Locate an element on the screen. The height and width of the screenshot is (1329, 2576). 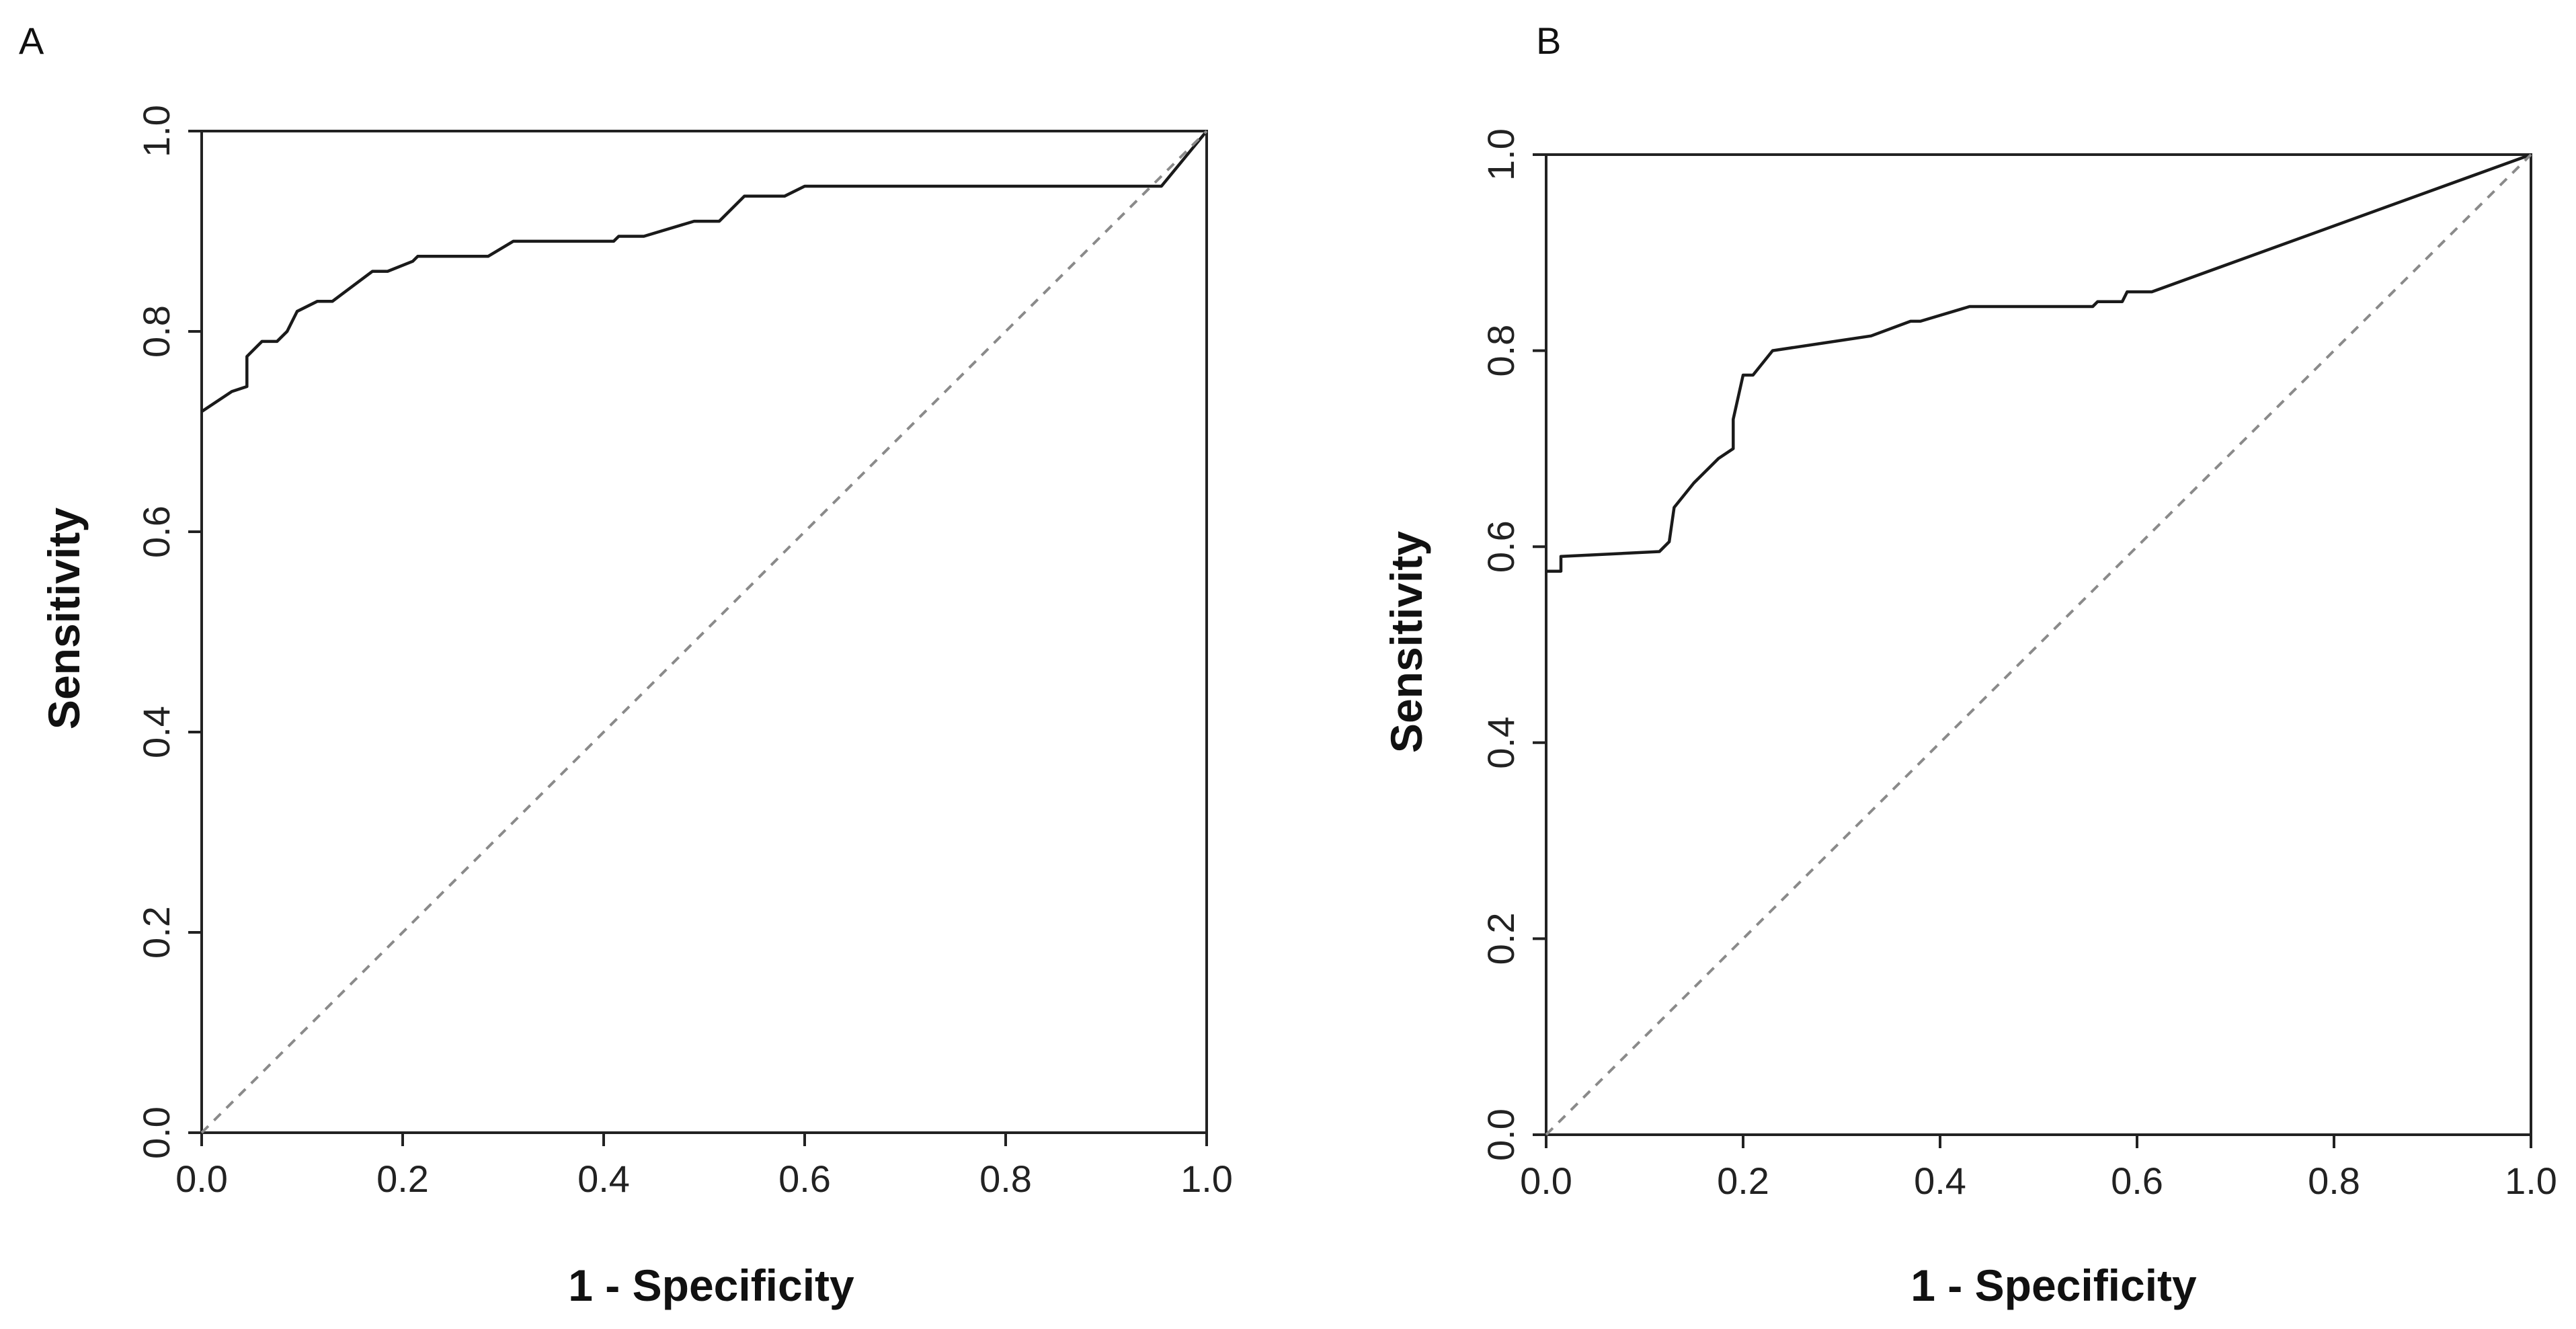
panel-a-y-tick-label: 0.4 is located at coordinates (156, 732).